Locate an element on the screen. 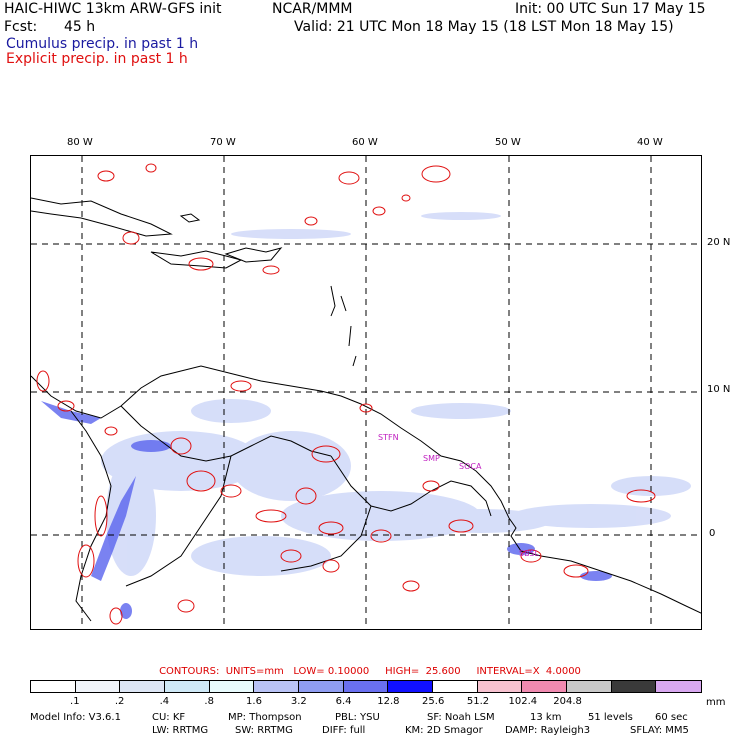  colorbar-tick-label: 102.4 is located at coordinates (523, 701).